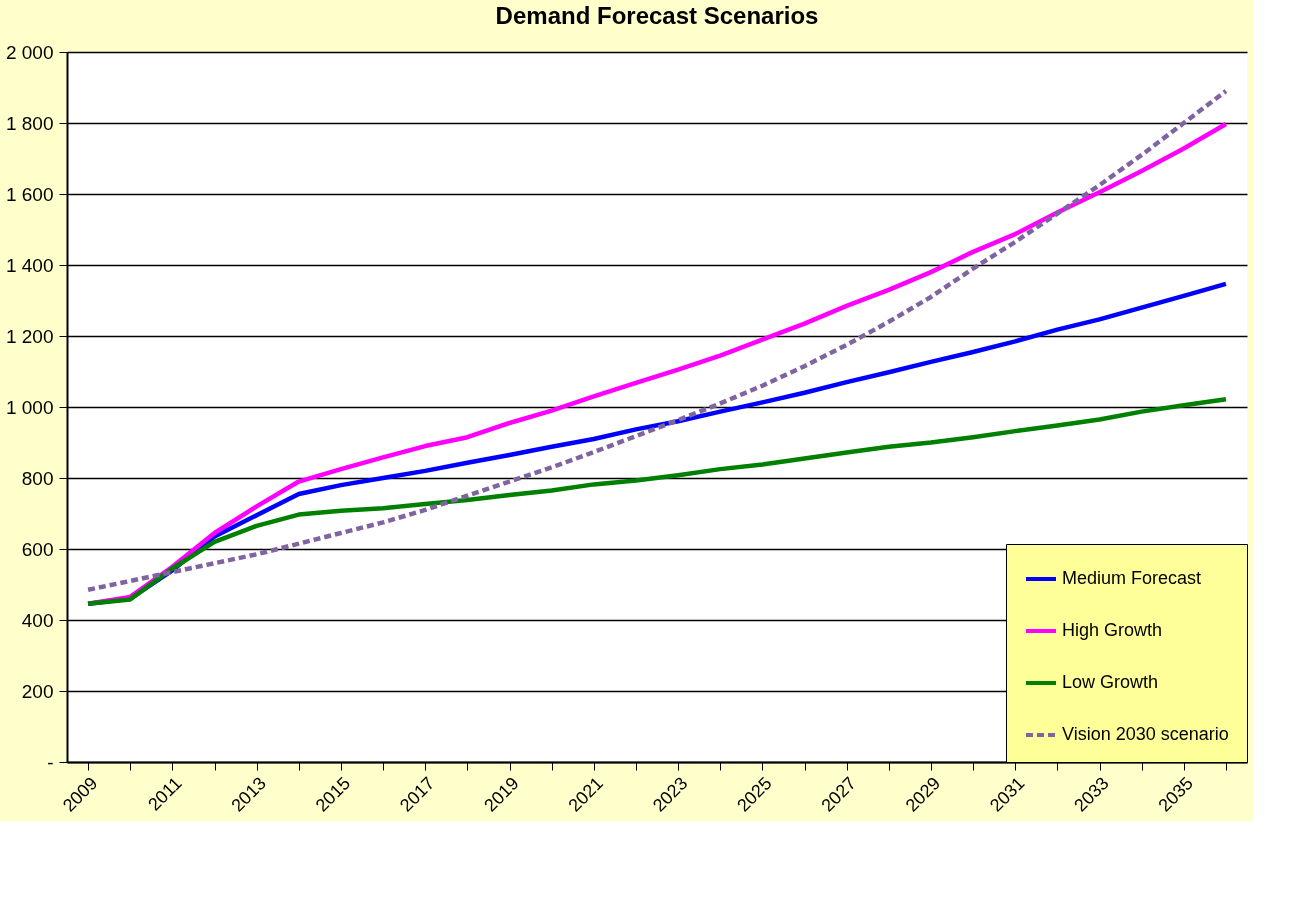 The image size is (1308, 899). What do you see at coordinates (29, 407) in the screenshot?
I see `y-tick-label: 1 000` at bounding box center [29, 407].